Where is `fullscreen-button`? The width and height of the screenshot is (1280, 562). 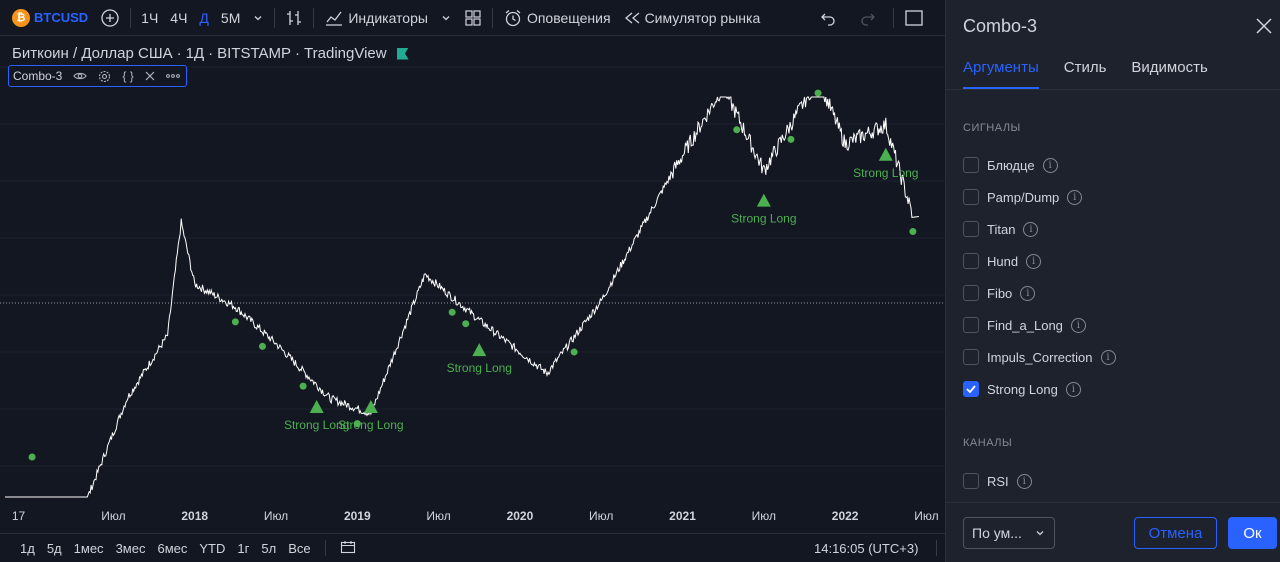 fullscreen-button is located at coordinates (914, 18).